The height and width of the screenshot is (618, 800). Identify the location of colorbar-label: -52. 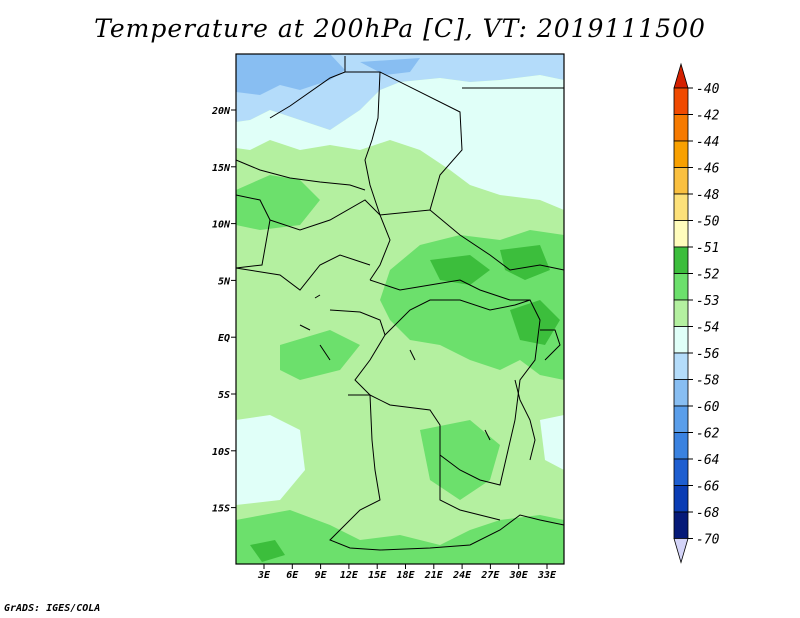
(708, 275).